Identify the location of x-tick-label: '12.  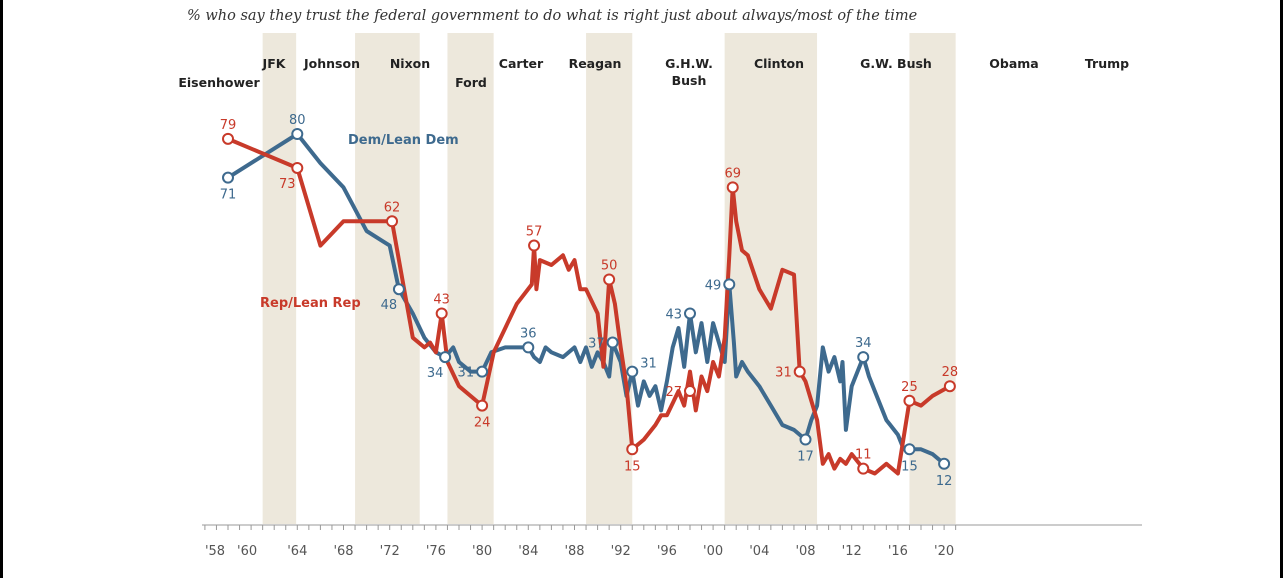
(852, 551).